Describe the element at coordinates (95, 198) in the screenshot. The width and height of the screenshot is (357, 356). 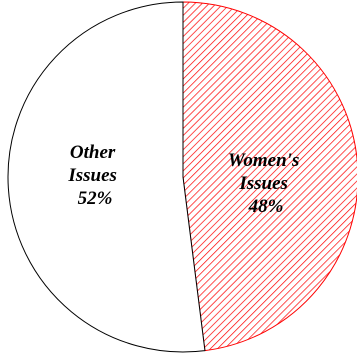
I see `slice-label-other-percent: 52%` at that location.